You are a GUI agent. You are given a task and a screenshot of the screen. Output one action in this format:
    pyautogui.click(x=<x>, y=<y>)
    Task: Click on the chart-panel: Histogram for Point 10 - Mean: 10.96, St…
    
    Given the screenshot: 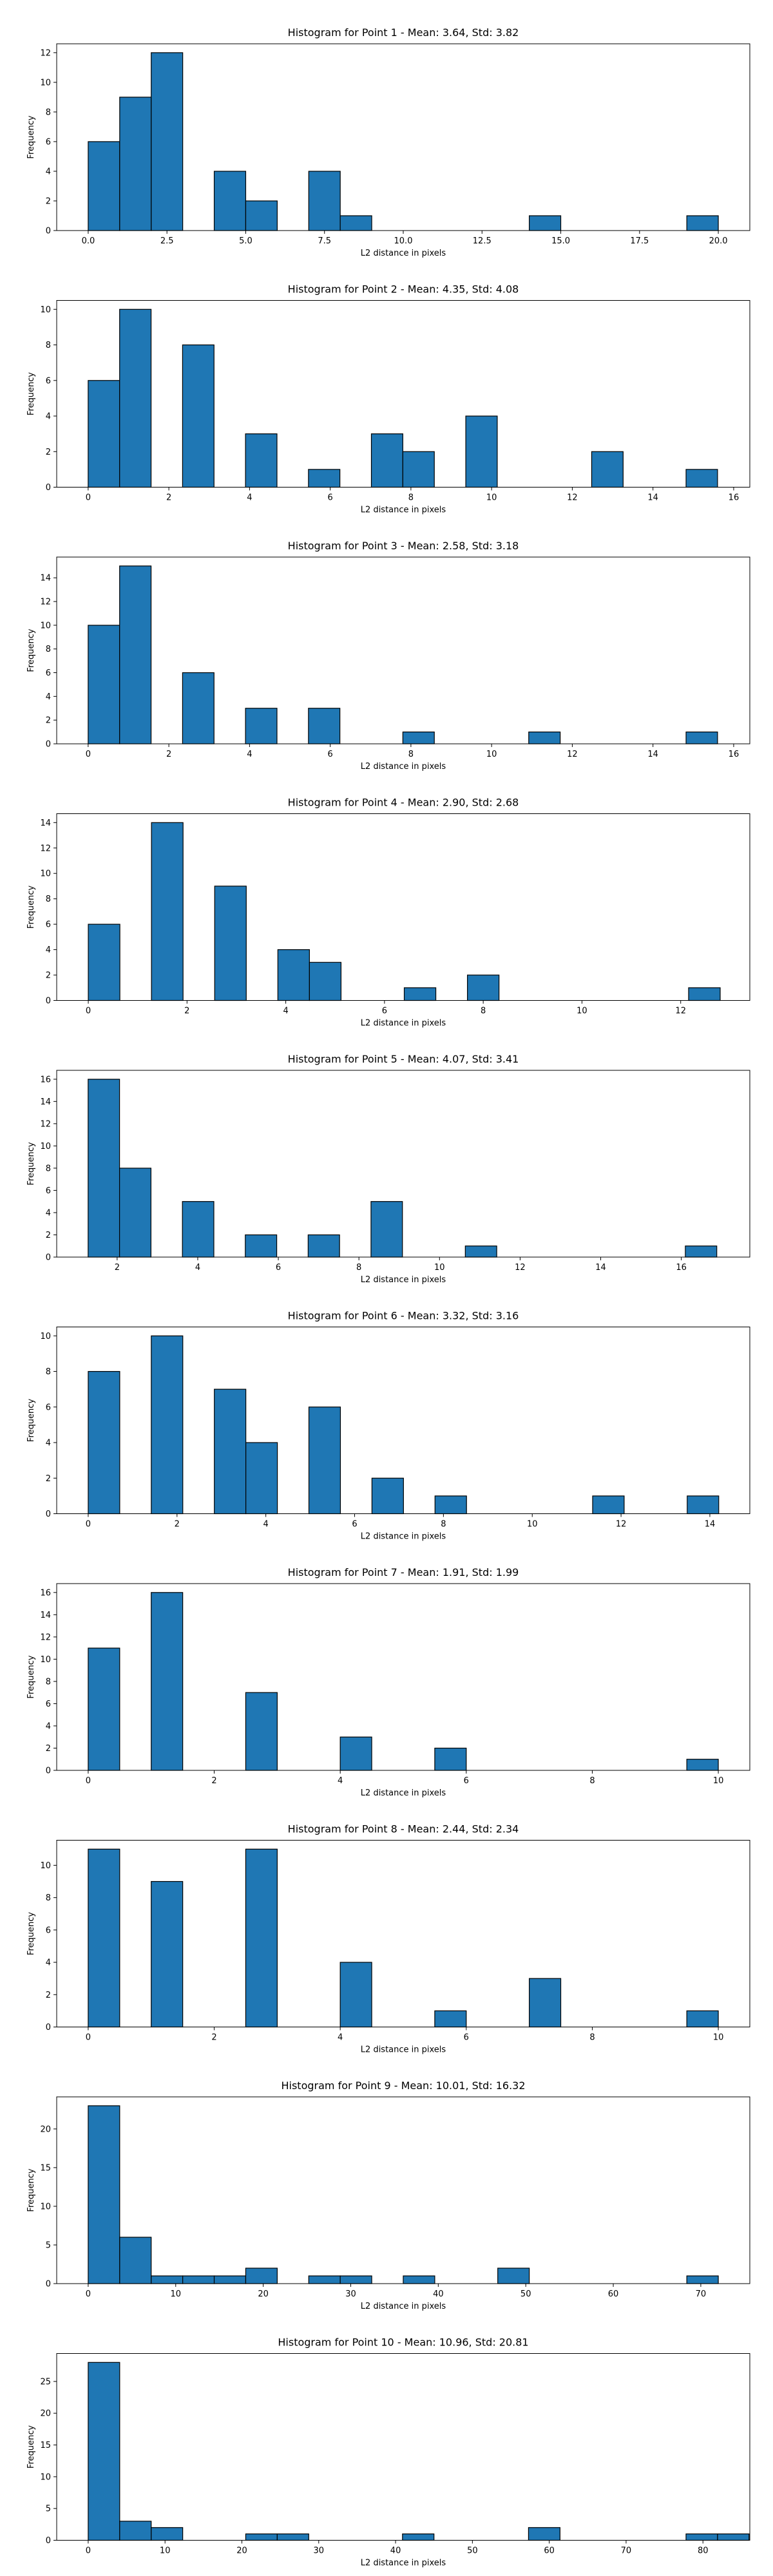 What is the action you would take?
    pyautogui.click(x=388, y=2452)
    